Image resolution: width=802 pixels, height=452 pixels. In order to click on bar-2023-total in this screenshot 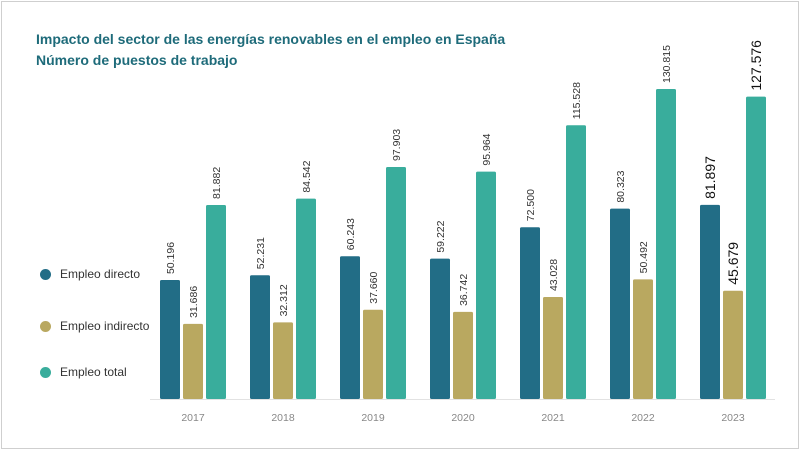, I will do `click(756, 247)`.